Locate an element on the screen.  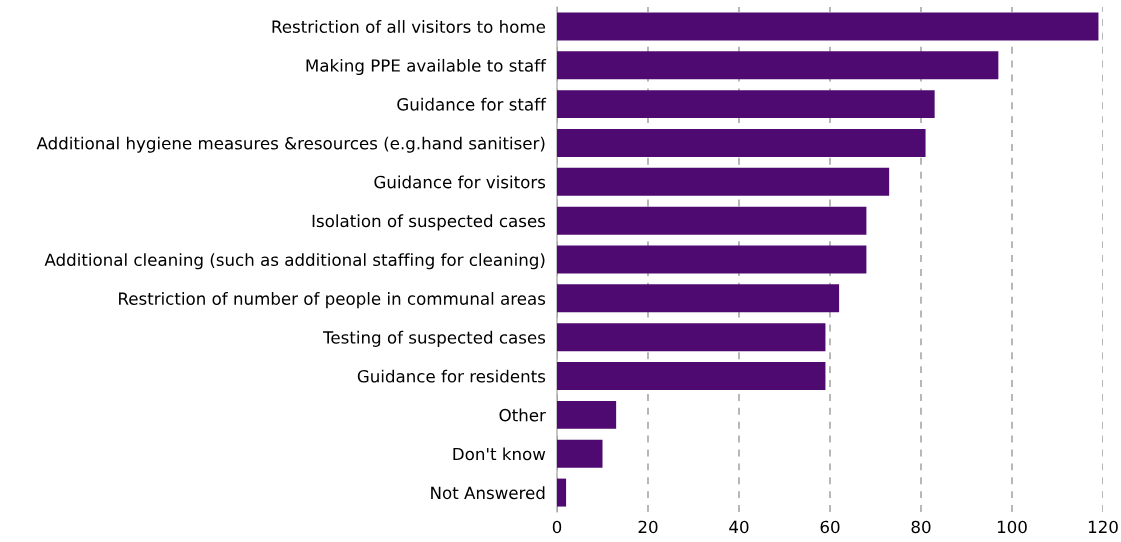
x-tick-label: 20 is located at coordinates (648, 527).